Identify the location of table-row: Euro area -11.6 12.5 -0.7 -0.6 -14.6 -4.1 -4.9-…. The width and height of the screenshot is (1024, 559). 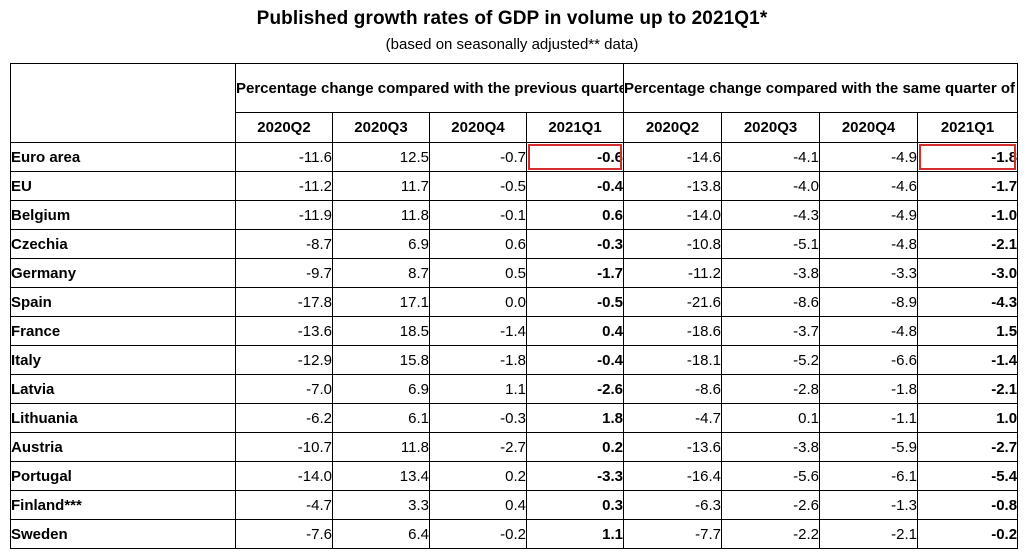
(514, 157).